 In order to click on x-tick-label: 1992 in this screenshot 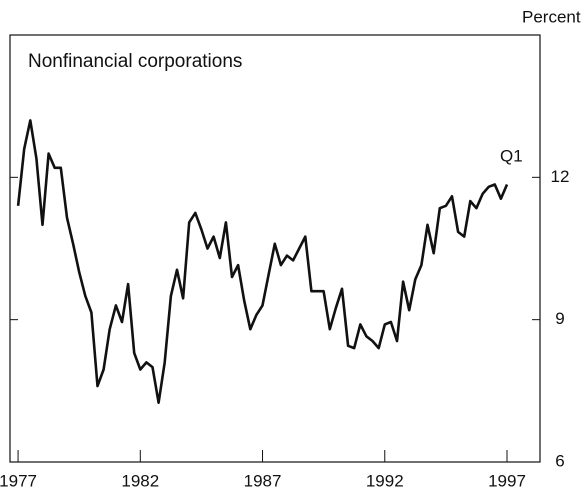, I will do `click(385, 480)`.